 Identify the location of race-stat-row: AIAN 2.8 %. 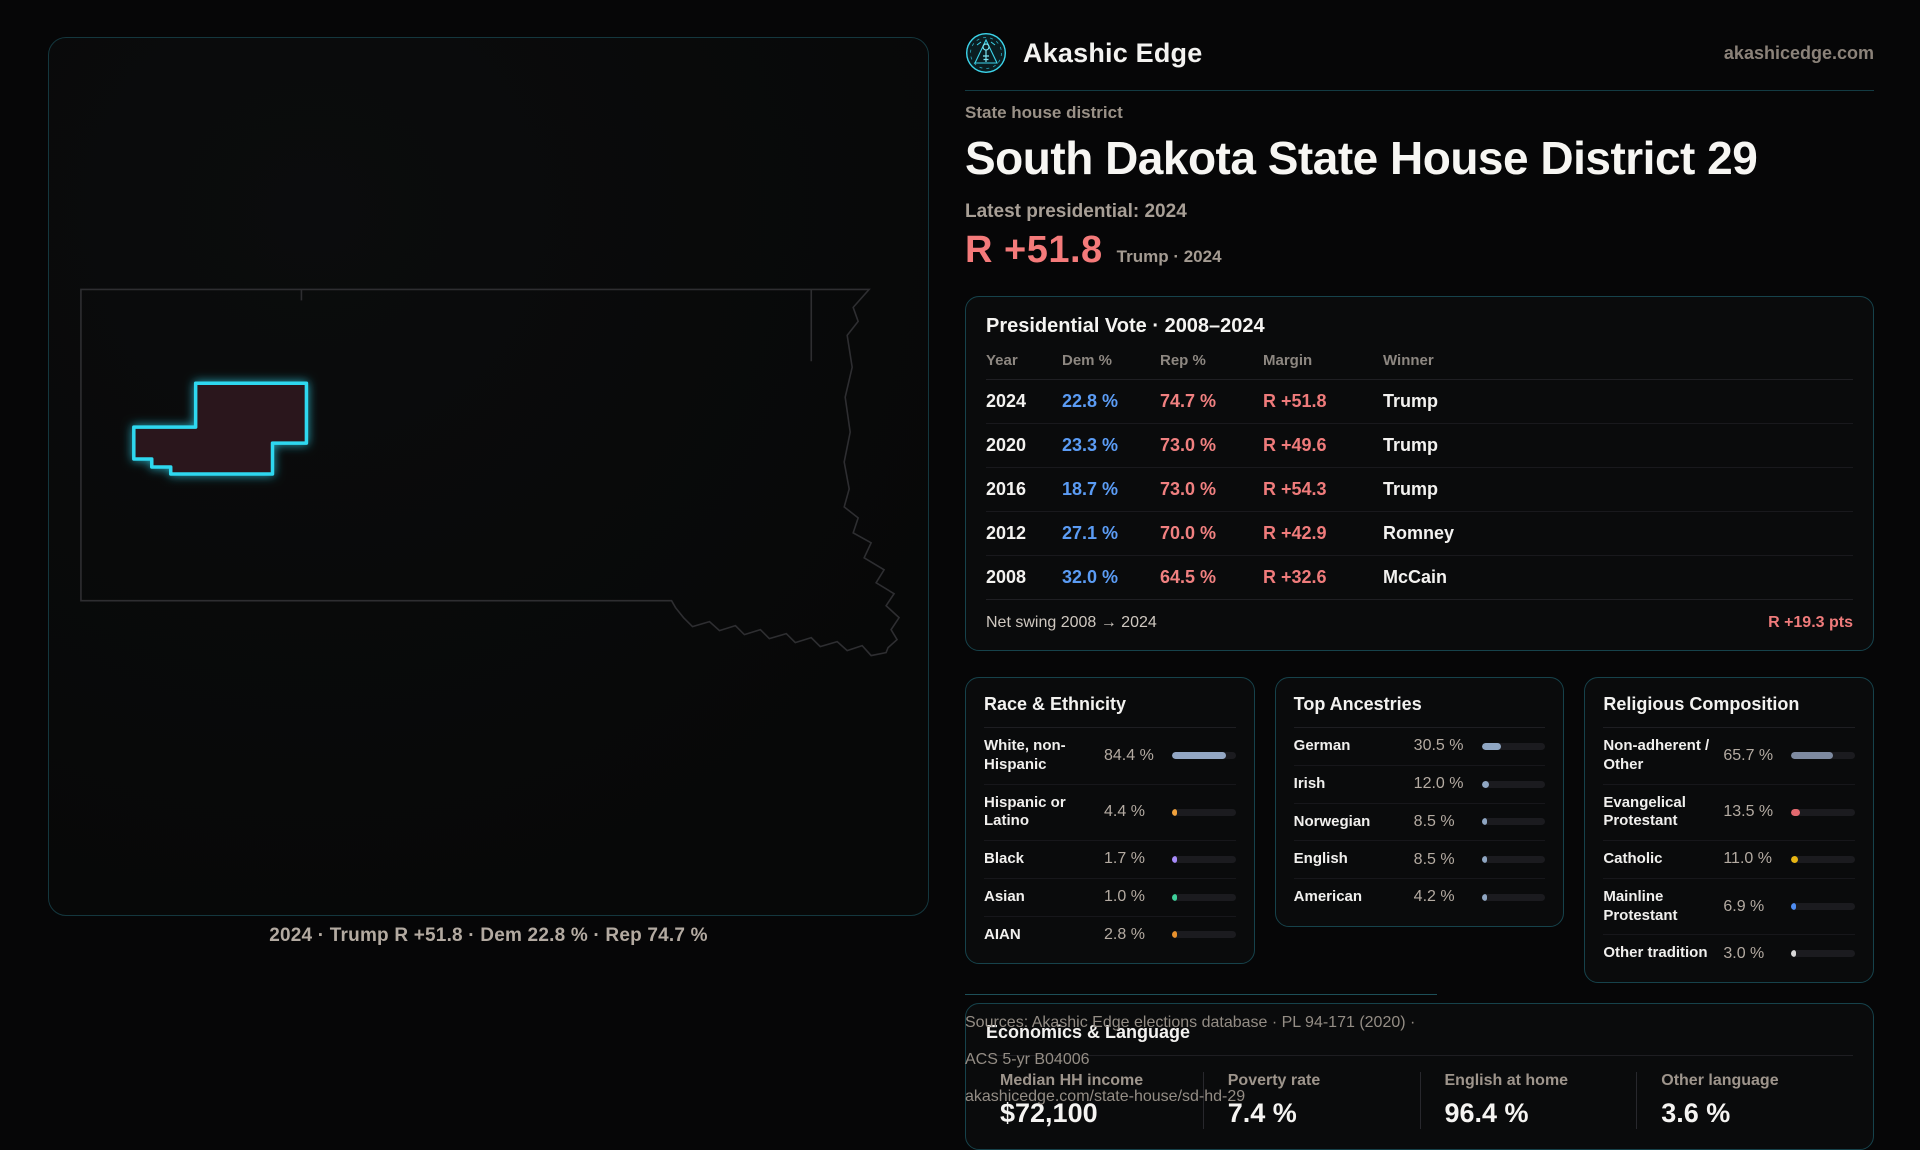
(1110, 935).